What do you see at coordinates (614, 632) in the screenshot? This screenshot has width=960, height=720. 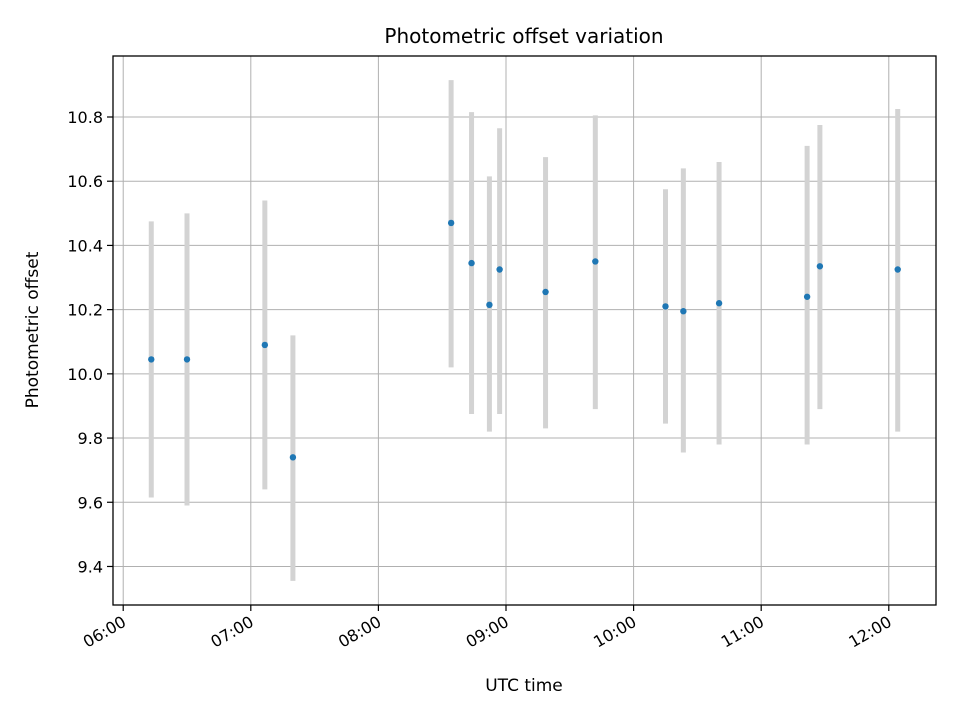 I see `x-tick-label: 10:00` at bounding box center [614, 632].